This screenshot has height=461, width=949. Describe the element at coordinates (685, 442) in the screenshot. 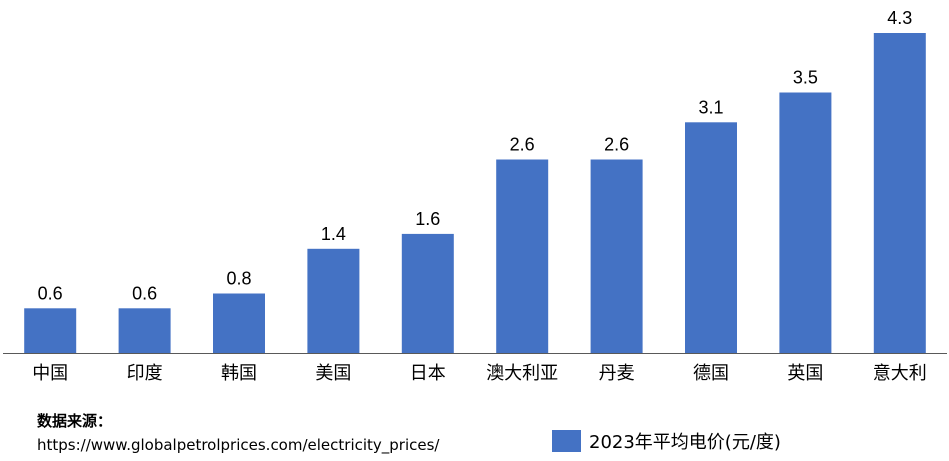

I see `legend-label: 2023年平均电价(元/度)` at that location.